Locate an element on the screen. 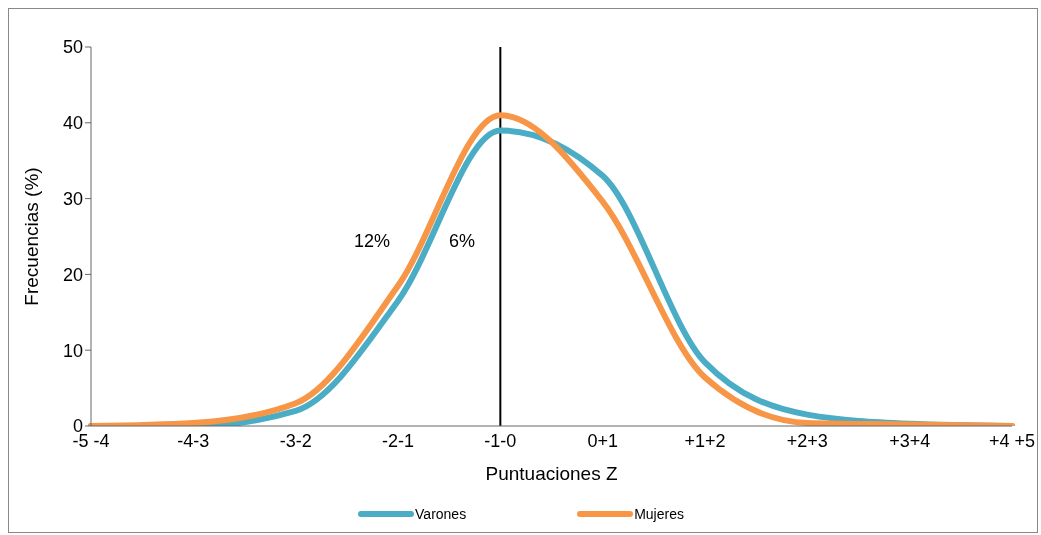  x-tick-label: +1+2 is located at coordinates (705, 440).